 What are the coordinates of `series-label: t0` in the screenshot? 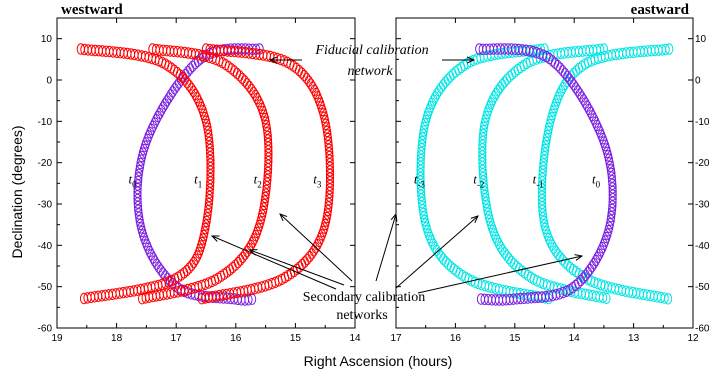 It's located at (596, 180).